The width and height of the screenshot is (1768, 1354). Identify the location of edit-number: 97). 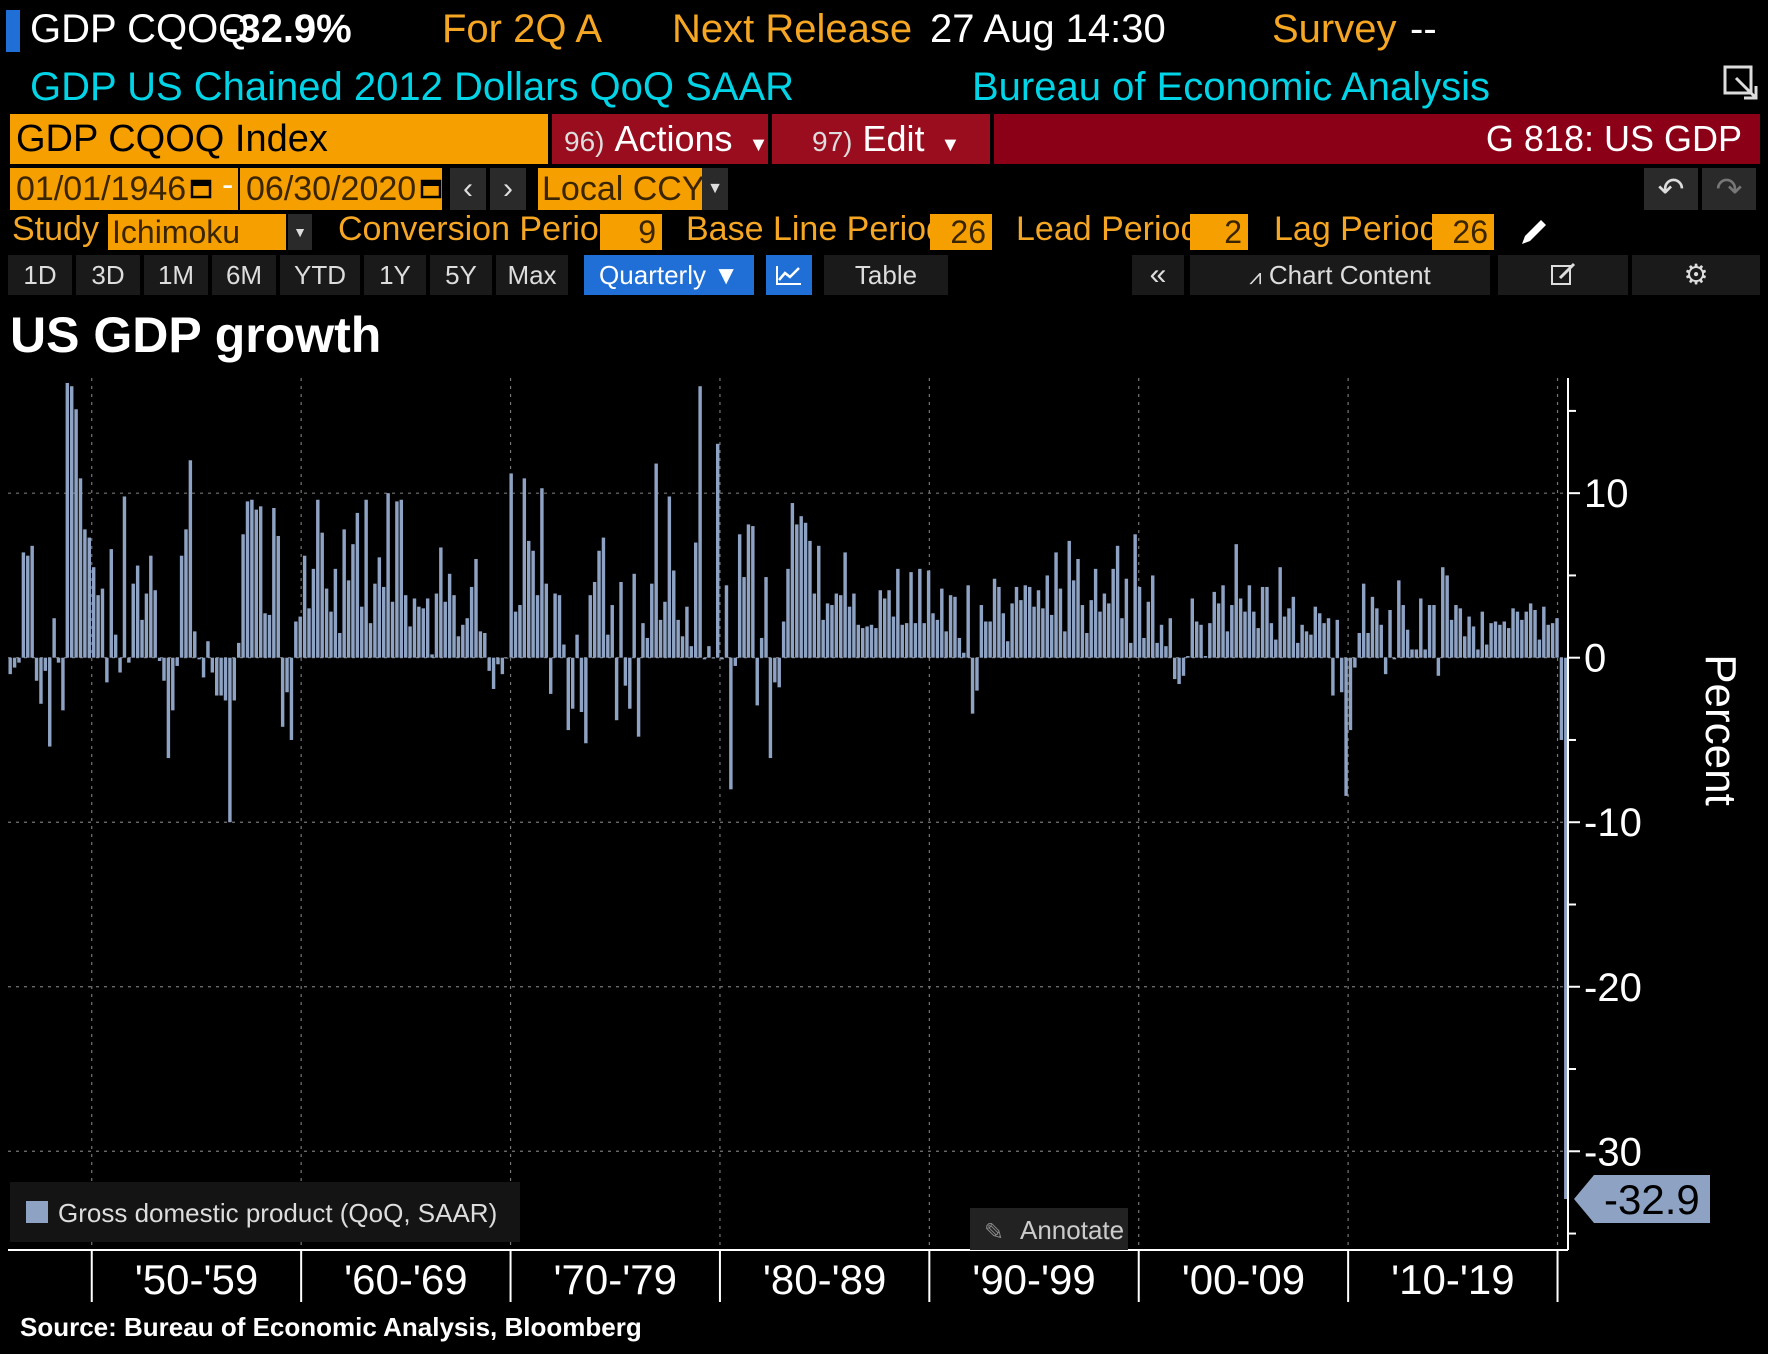
(832, 141).